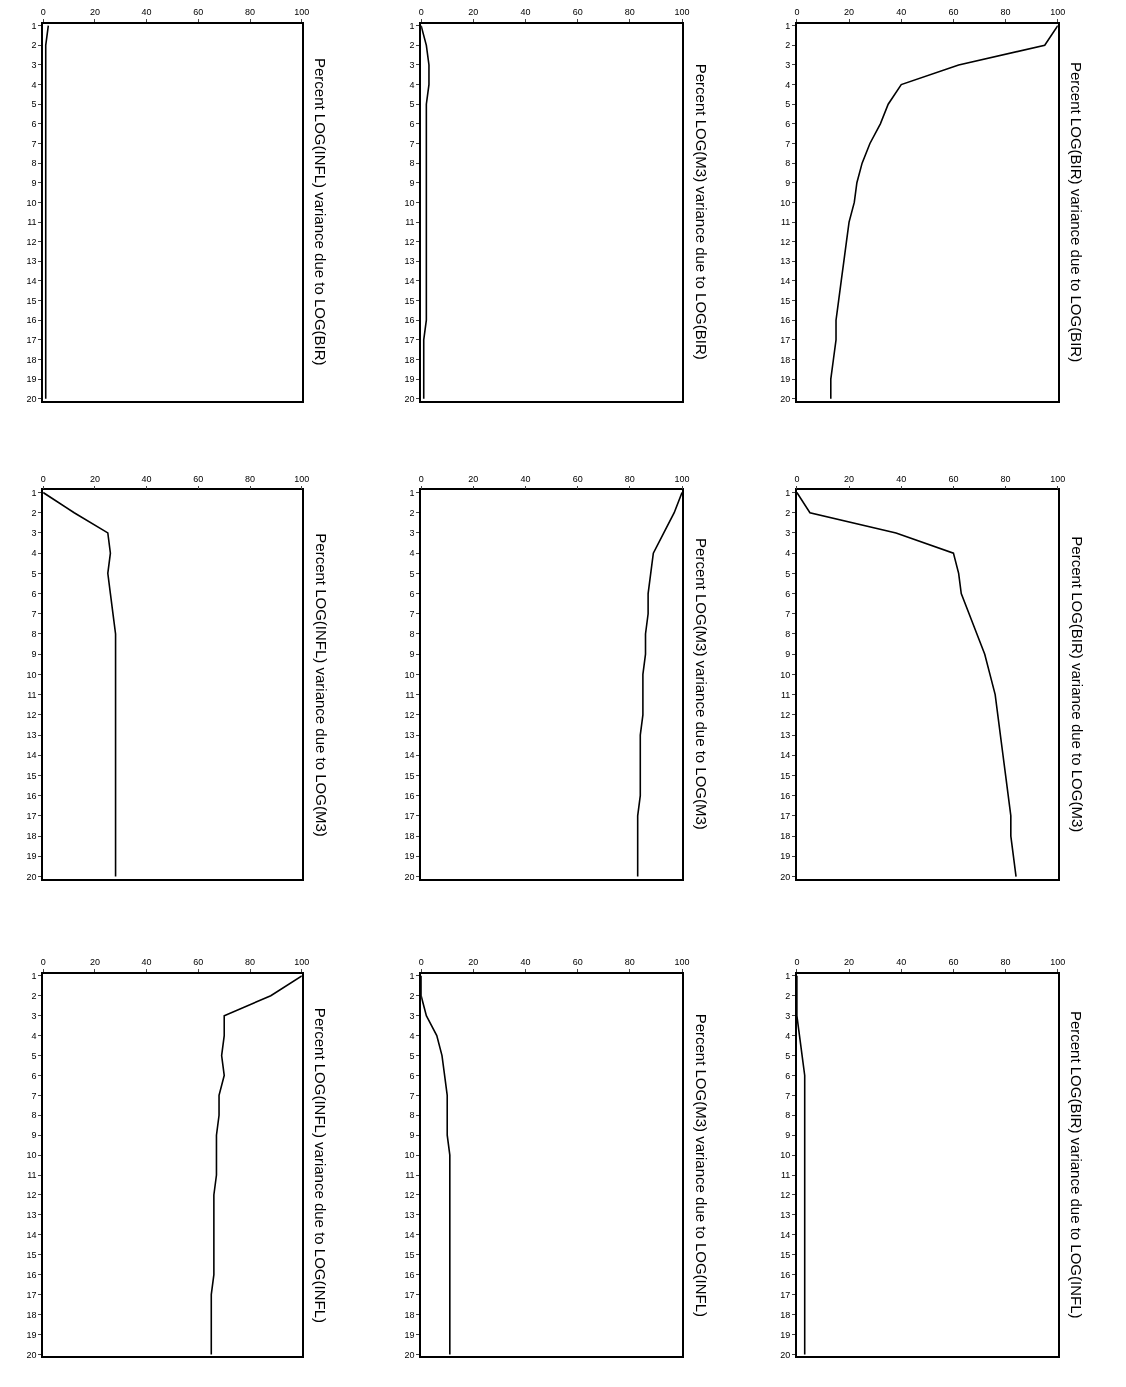 Image resolution: width=1126 pixels, height=1387 pixels. What do you see at coordinates (1077, 212) in the screenshot?
I see `text: Percent LOG(BIR) variance due to LOG(BIR)` at bounding box center [1077, 212].